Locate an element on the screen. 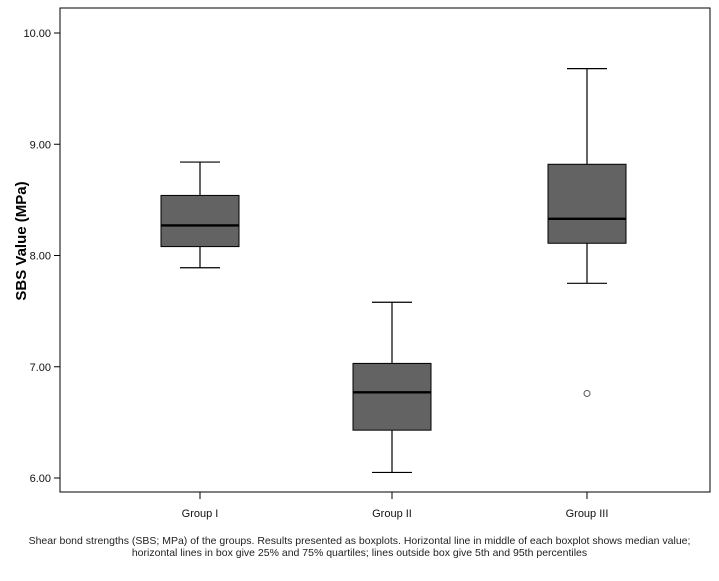 Image resolution: width=719 pixels, height=581 pixels. x-axis: Group I Group II Group III is located at coordinates (395, 506).